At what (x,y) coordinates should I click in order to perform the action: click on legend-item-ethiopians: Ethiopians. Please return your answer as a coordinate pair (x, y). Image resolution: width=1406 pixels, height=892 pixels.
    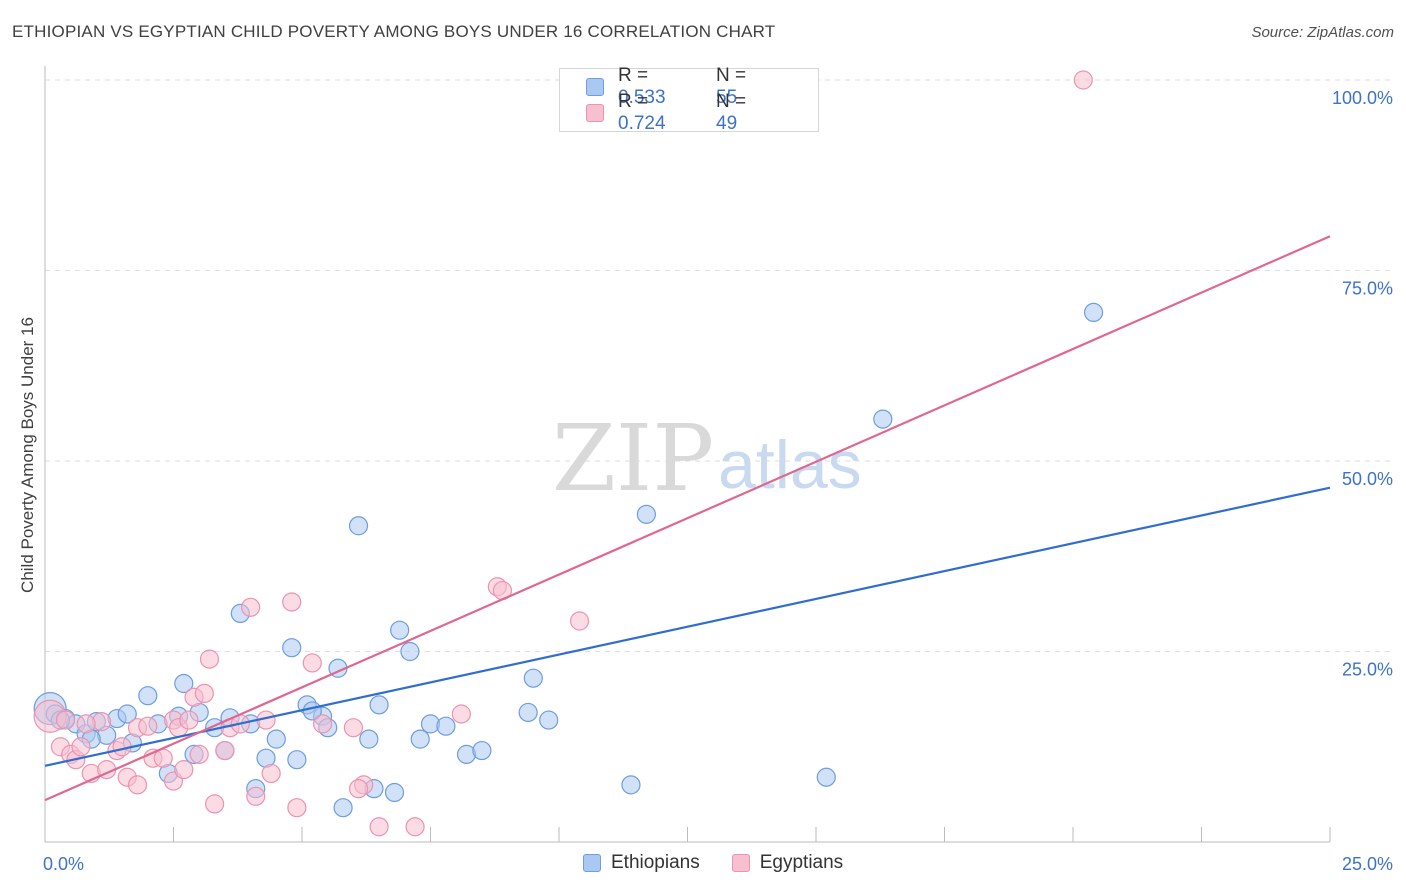
    Looking at the image, I should click on (641, 863).